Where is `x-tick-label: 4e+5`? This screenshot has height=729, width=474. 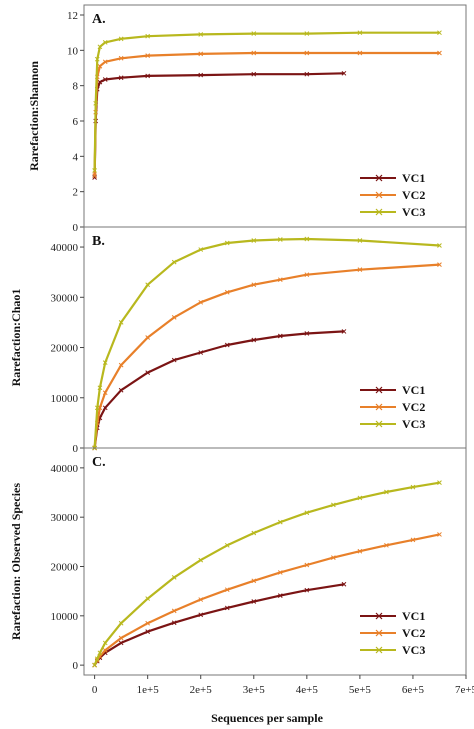 x-tick-label: 4e+5 is located at coordinates (307, 690).